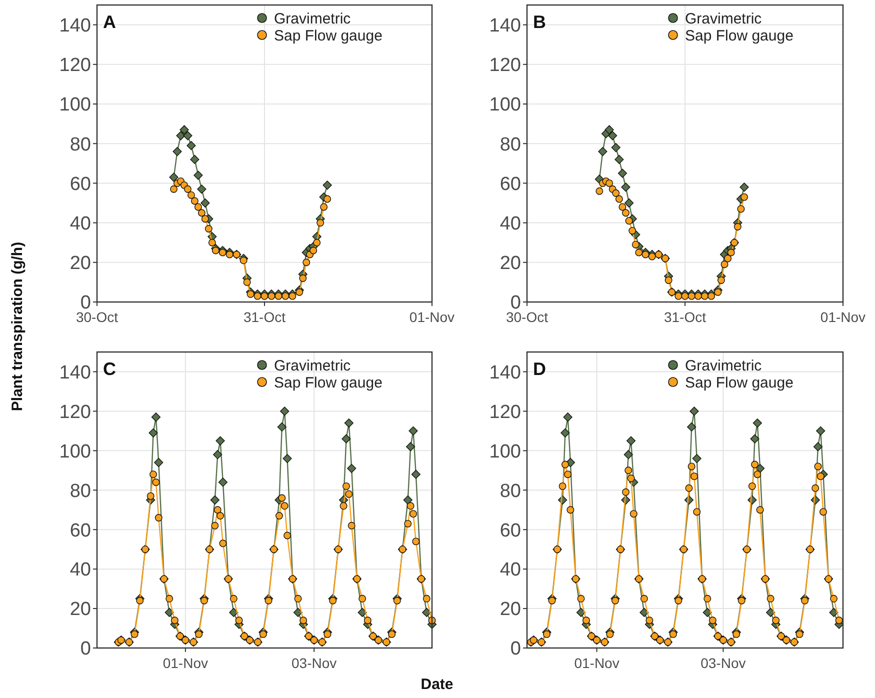 Image resolution: width=875 pixels, height=698 pixels. I want to click on chart-title: C, so click(109, 369).